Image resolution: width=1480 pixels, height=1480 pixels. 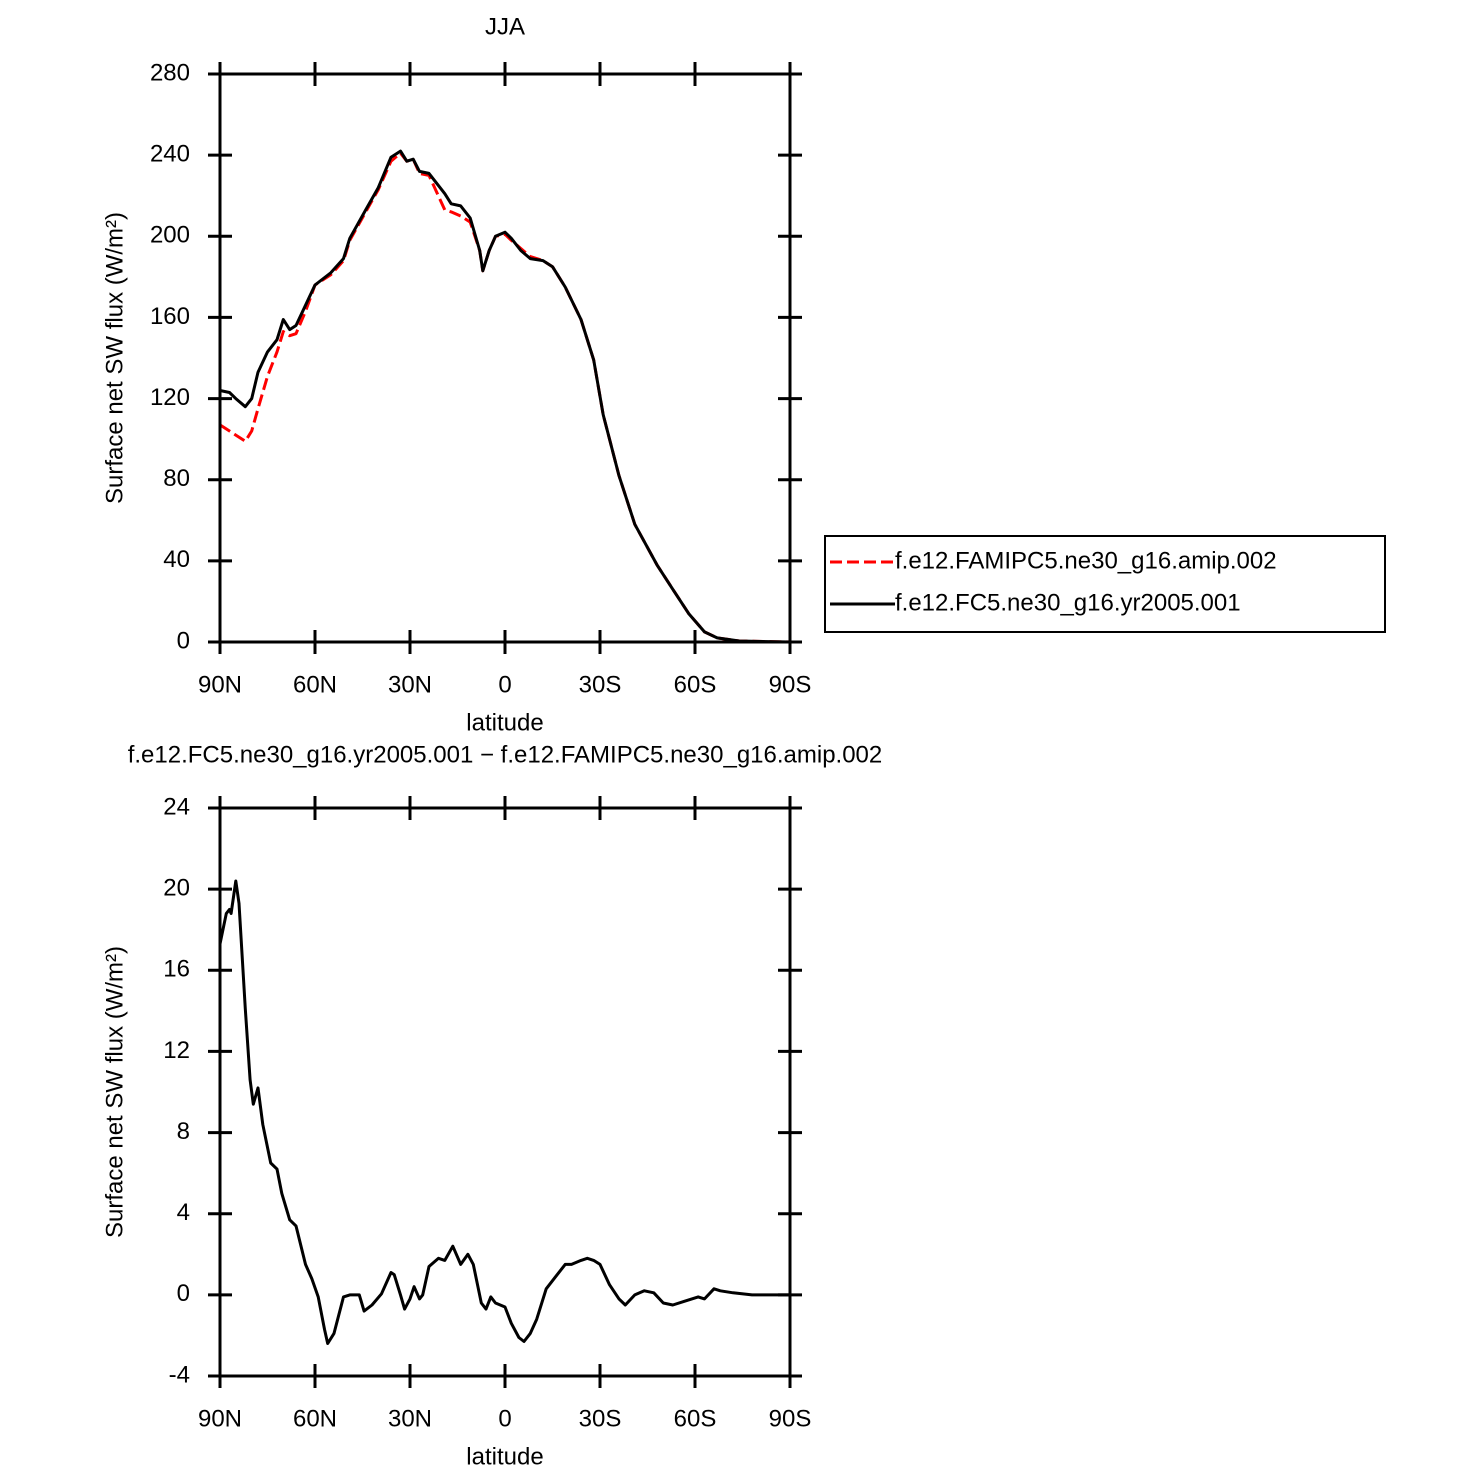 I want to click on legend-label: f.e12.FC5.ne30_g16.yr2005.001, so click(x=1068, y=602).